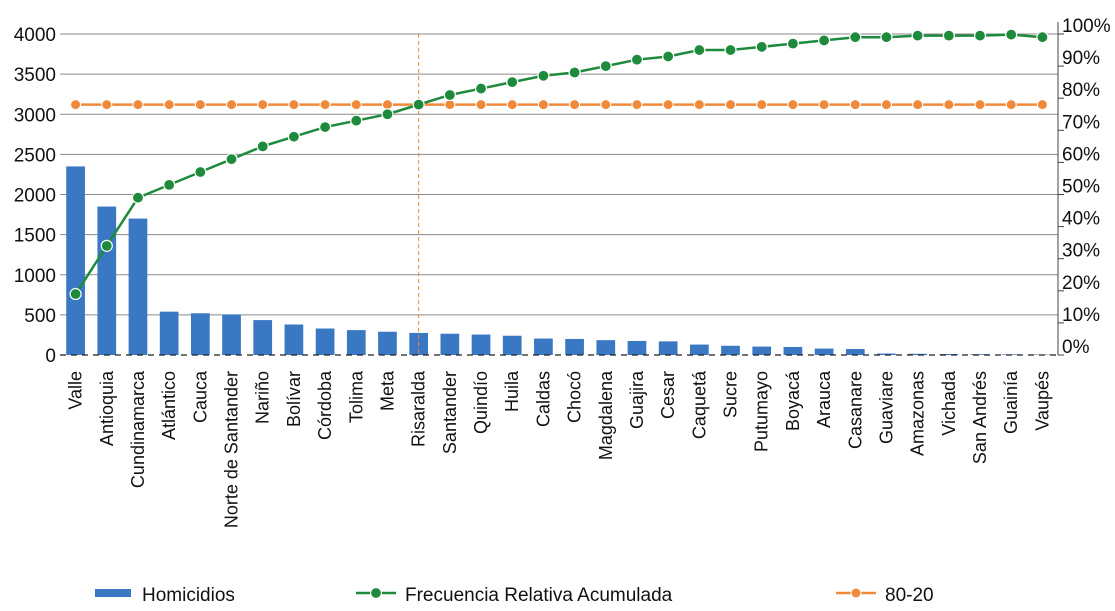  I want to click on bar-valle, so click(75, 260).